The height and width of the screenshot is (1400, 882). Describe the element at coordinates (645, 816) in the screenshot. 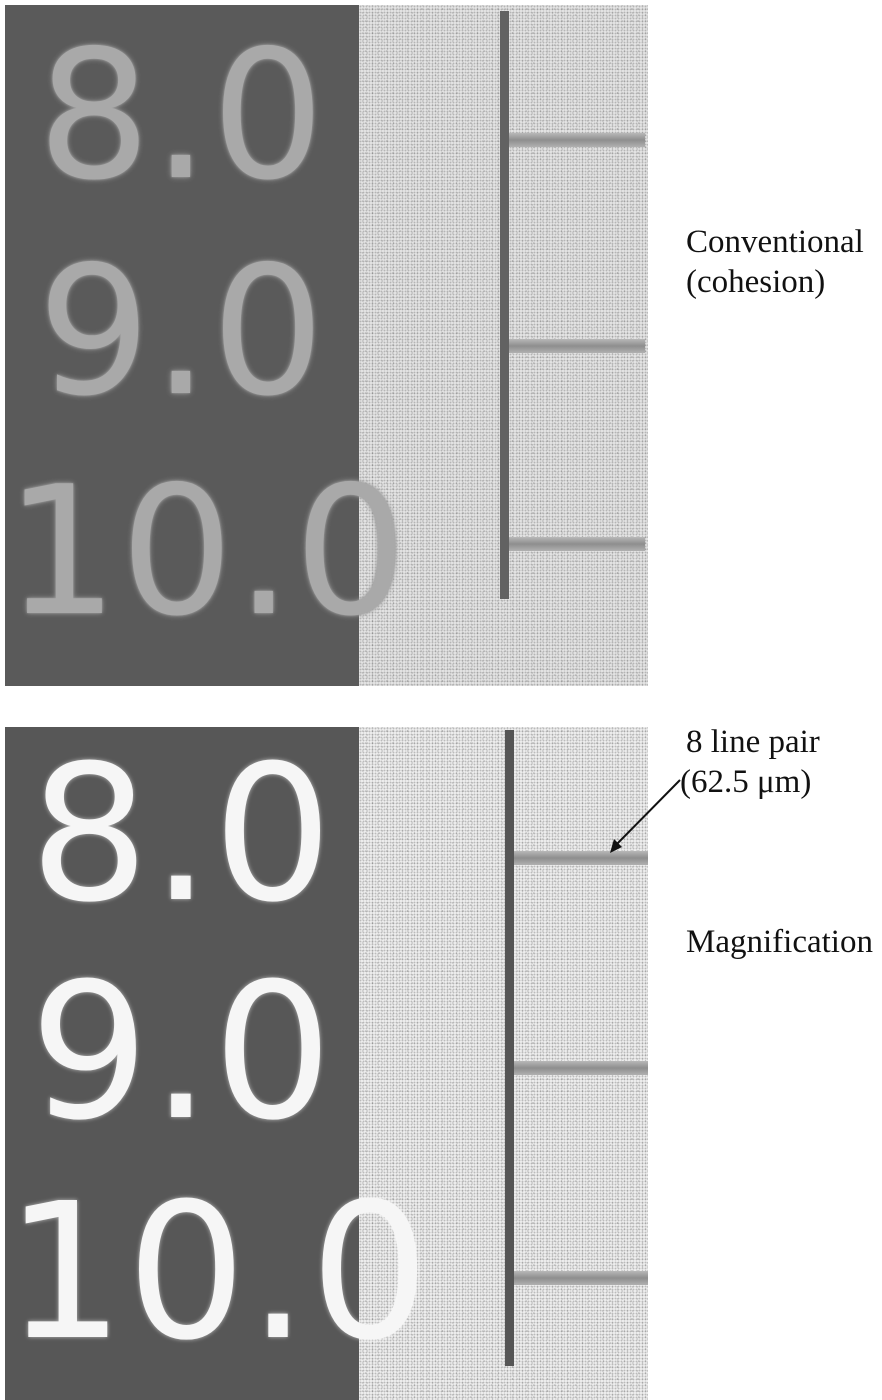

I see `annotation-arrow-icon` at that location.